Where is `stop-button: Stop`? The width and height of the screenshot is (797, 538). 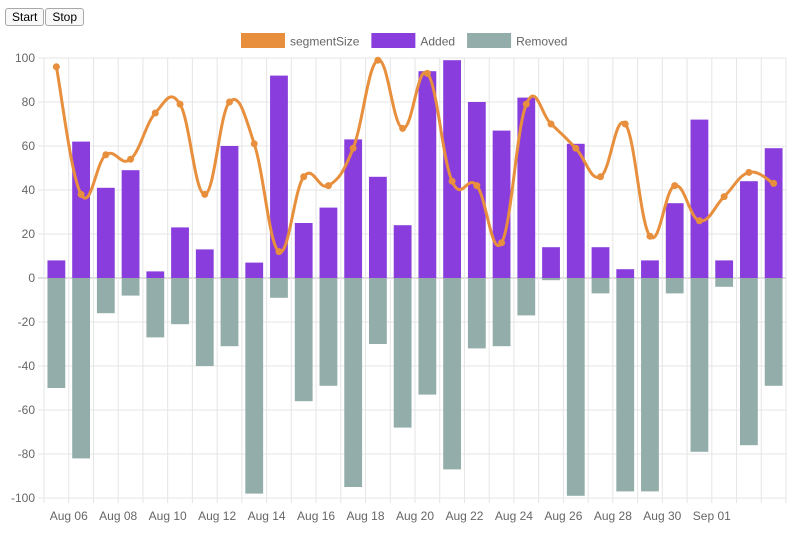 stop-button: Stop is located at coordinates (65, 17).